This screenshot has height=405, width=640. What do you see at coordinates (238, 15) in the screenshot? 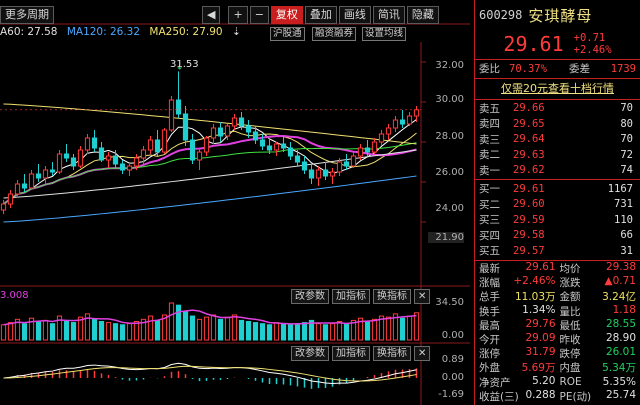
I see `zoom-in-button: +` at bounding box center [238, 15].